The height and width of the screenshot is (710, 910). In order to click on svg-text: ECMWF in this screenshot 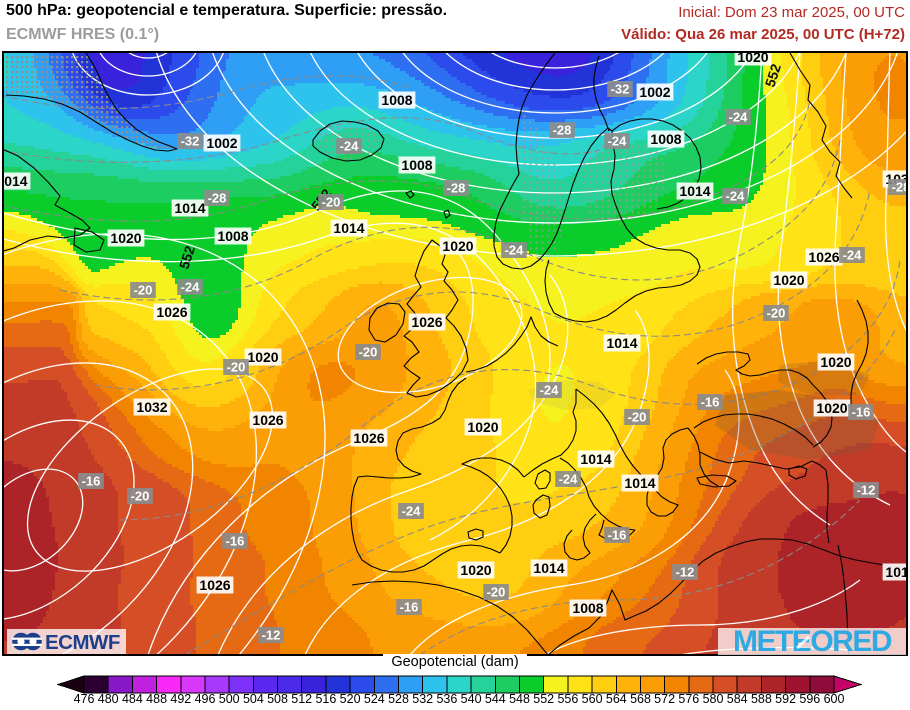, I will do `click(82, 642)`.